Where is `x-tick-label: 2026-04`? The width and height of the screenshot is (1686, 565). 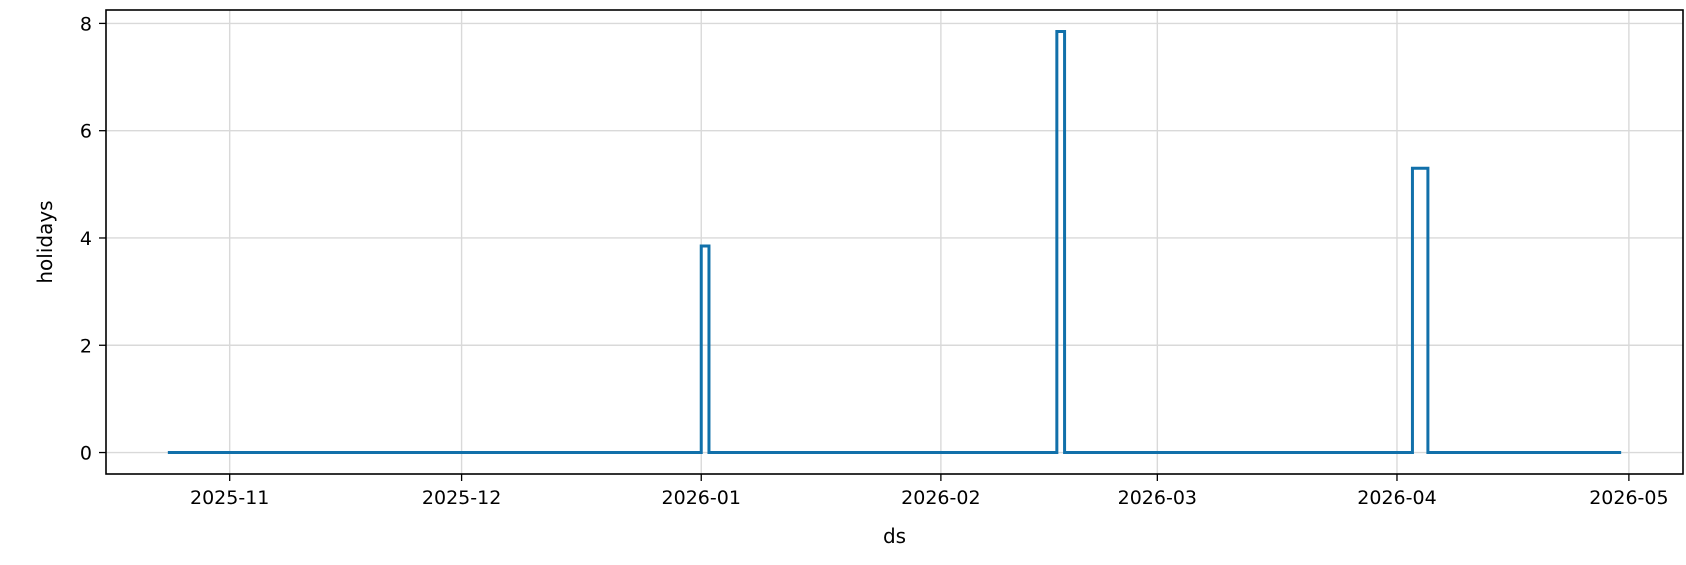 x-tick-label: 2026-04 is located at coordinates (1396, 498).